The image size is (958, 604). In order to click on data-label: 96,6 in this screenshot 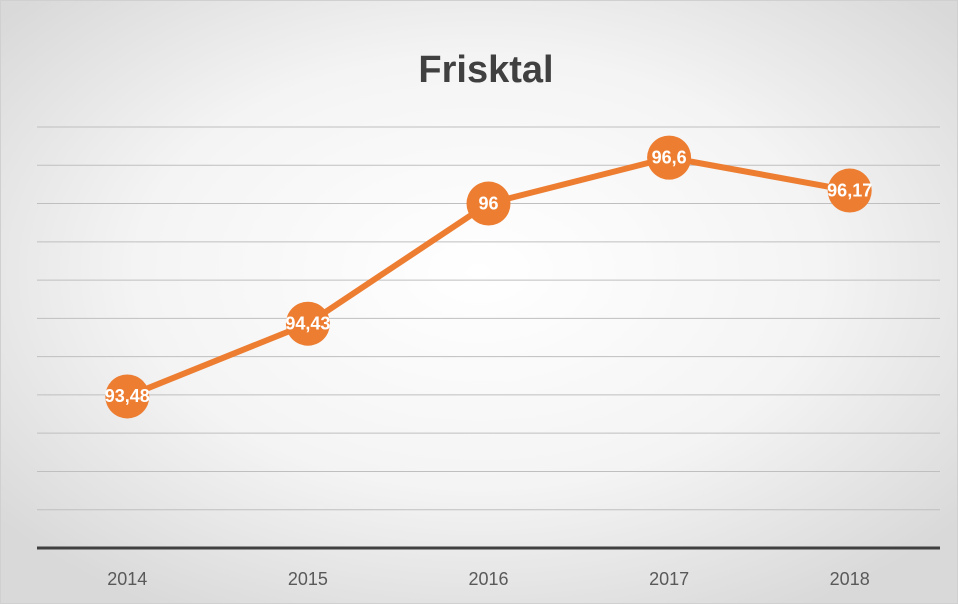, I will do `click(669, 157)`.